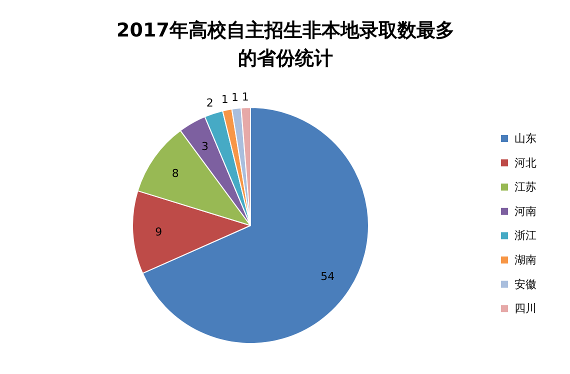 Image resolution: width=570 pixels, height=374 pixels. I want to click on legend-label: 安徽, so click(525, 284).